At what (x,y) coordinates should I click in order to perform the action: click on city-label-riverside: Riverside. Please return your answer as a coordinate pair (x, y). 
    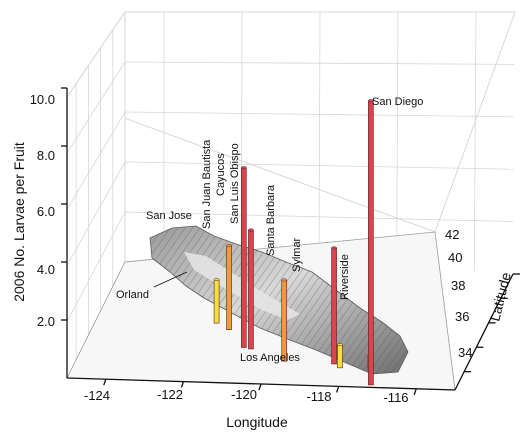
    Looking at the image, I should click on (345, 277).